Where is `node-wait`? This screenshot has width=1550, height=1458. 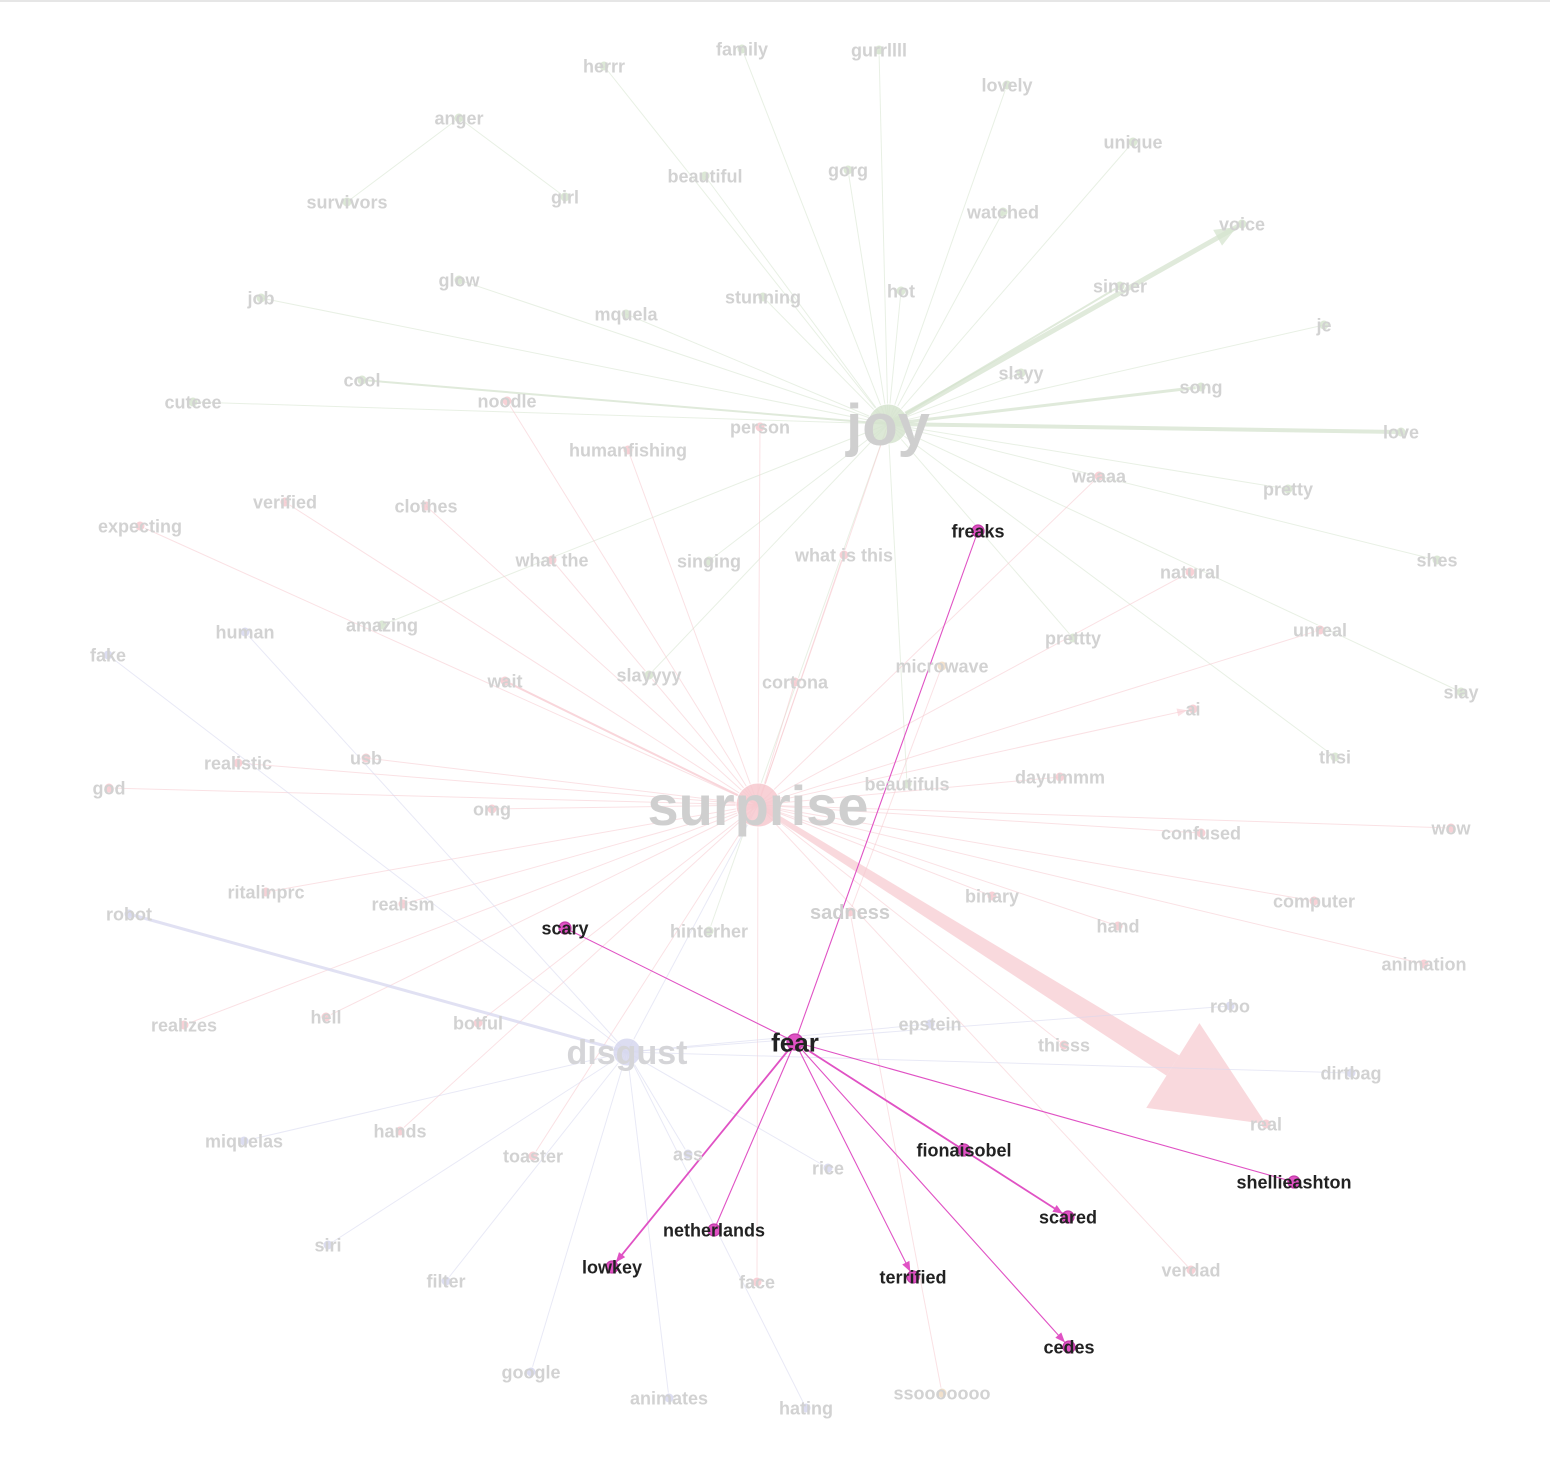
node-wait is located at coordinates (505, 681).